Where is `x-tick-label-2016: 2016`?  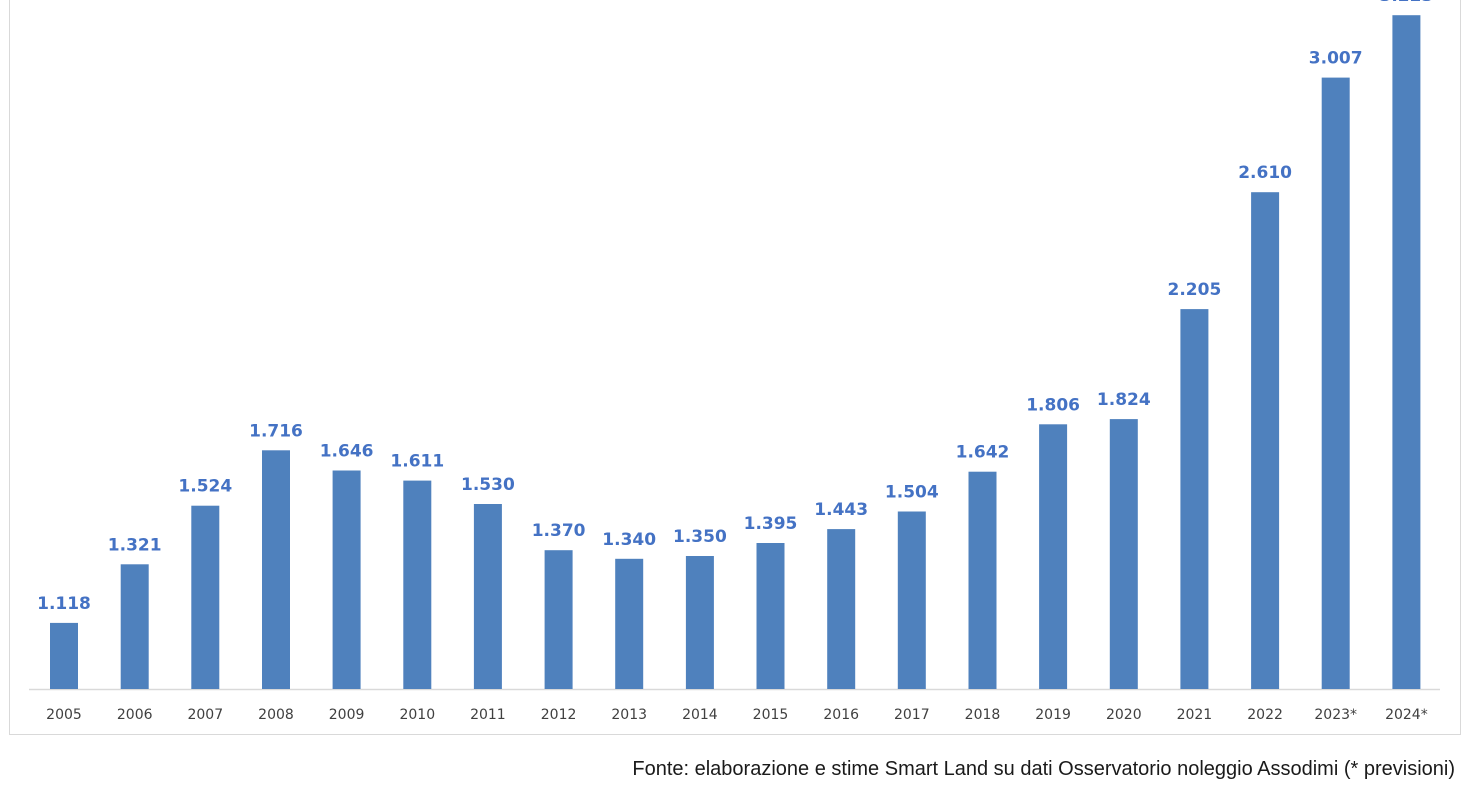
x-tick-label-2016: 2016 is located at coordinates (841, 715).